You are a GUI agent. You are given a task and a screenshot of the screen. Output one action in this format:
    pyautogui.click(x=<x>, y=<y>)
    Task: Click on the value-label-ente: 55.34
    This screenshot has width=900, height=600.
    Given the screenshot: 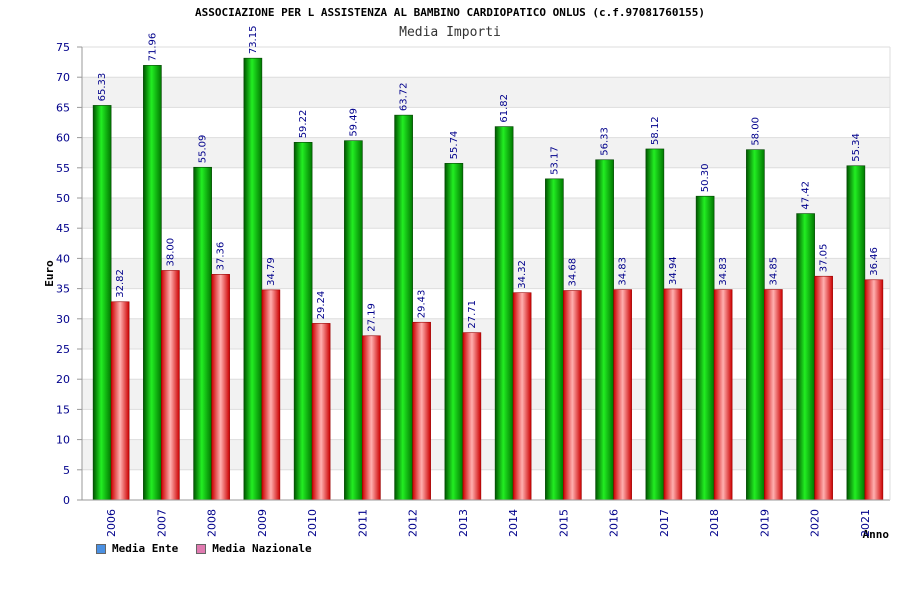 What is the action you would take?
    pyautogui.click(x=856, y=147)
    